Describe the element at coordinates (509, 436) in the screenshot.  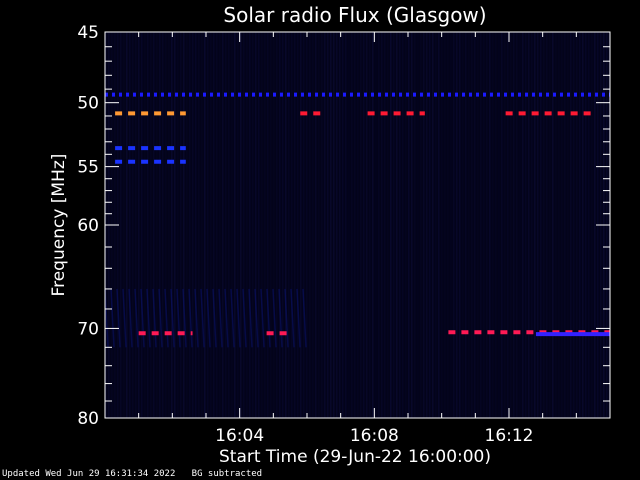
I see `x-tick-label: 16:12` at that location.